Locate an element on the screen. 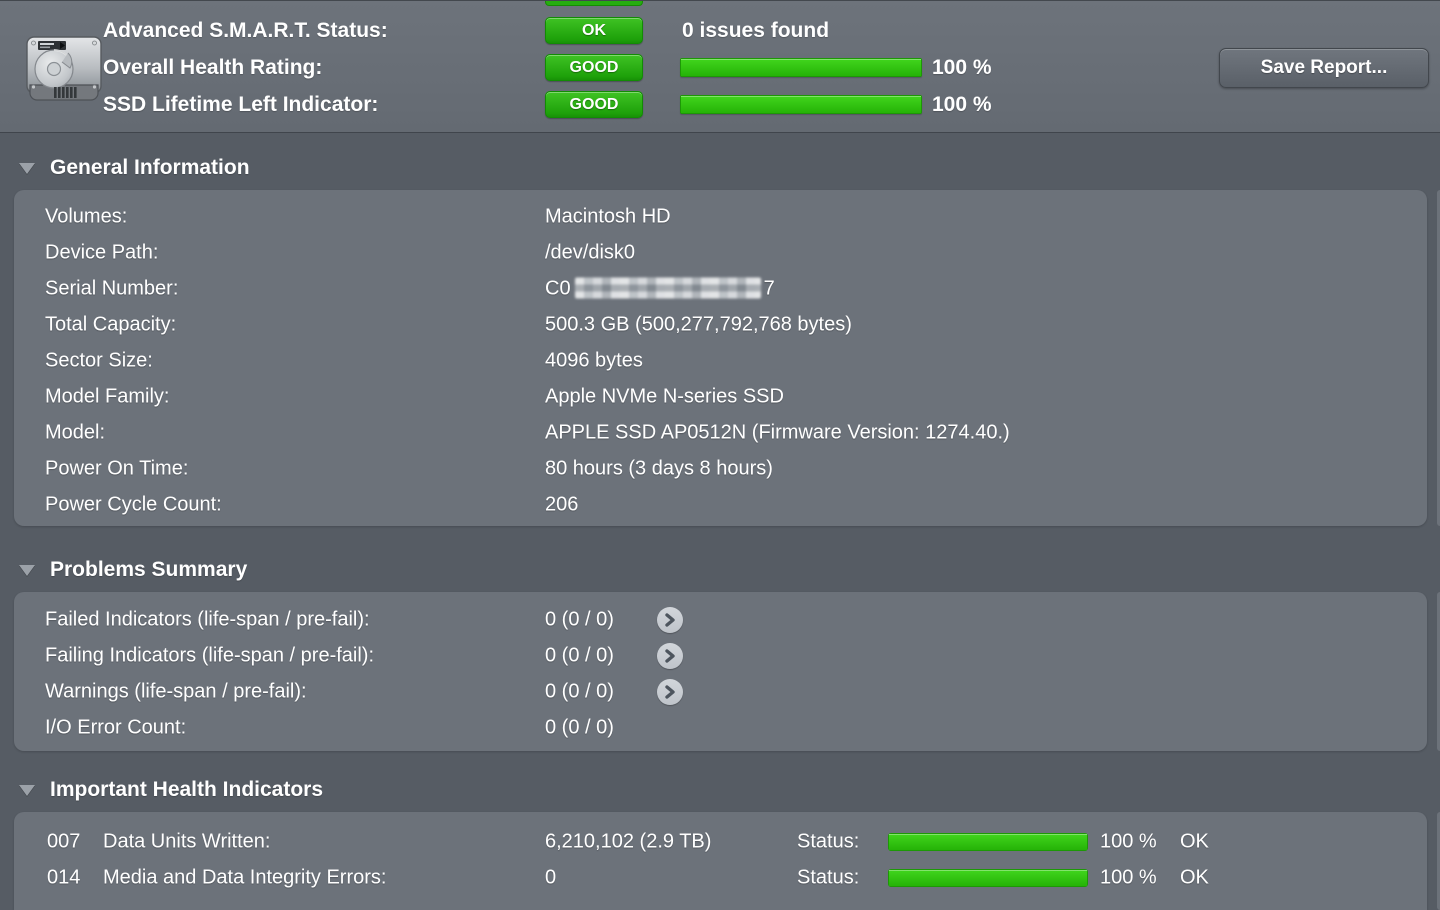 This screenshot has width=1440, height=910. health-rating-progress-fill is located at coordinates (801, 67).